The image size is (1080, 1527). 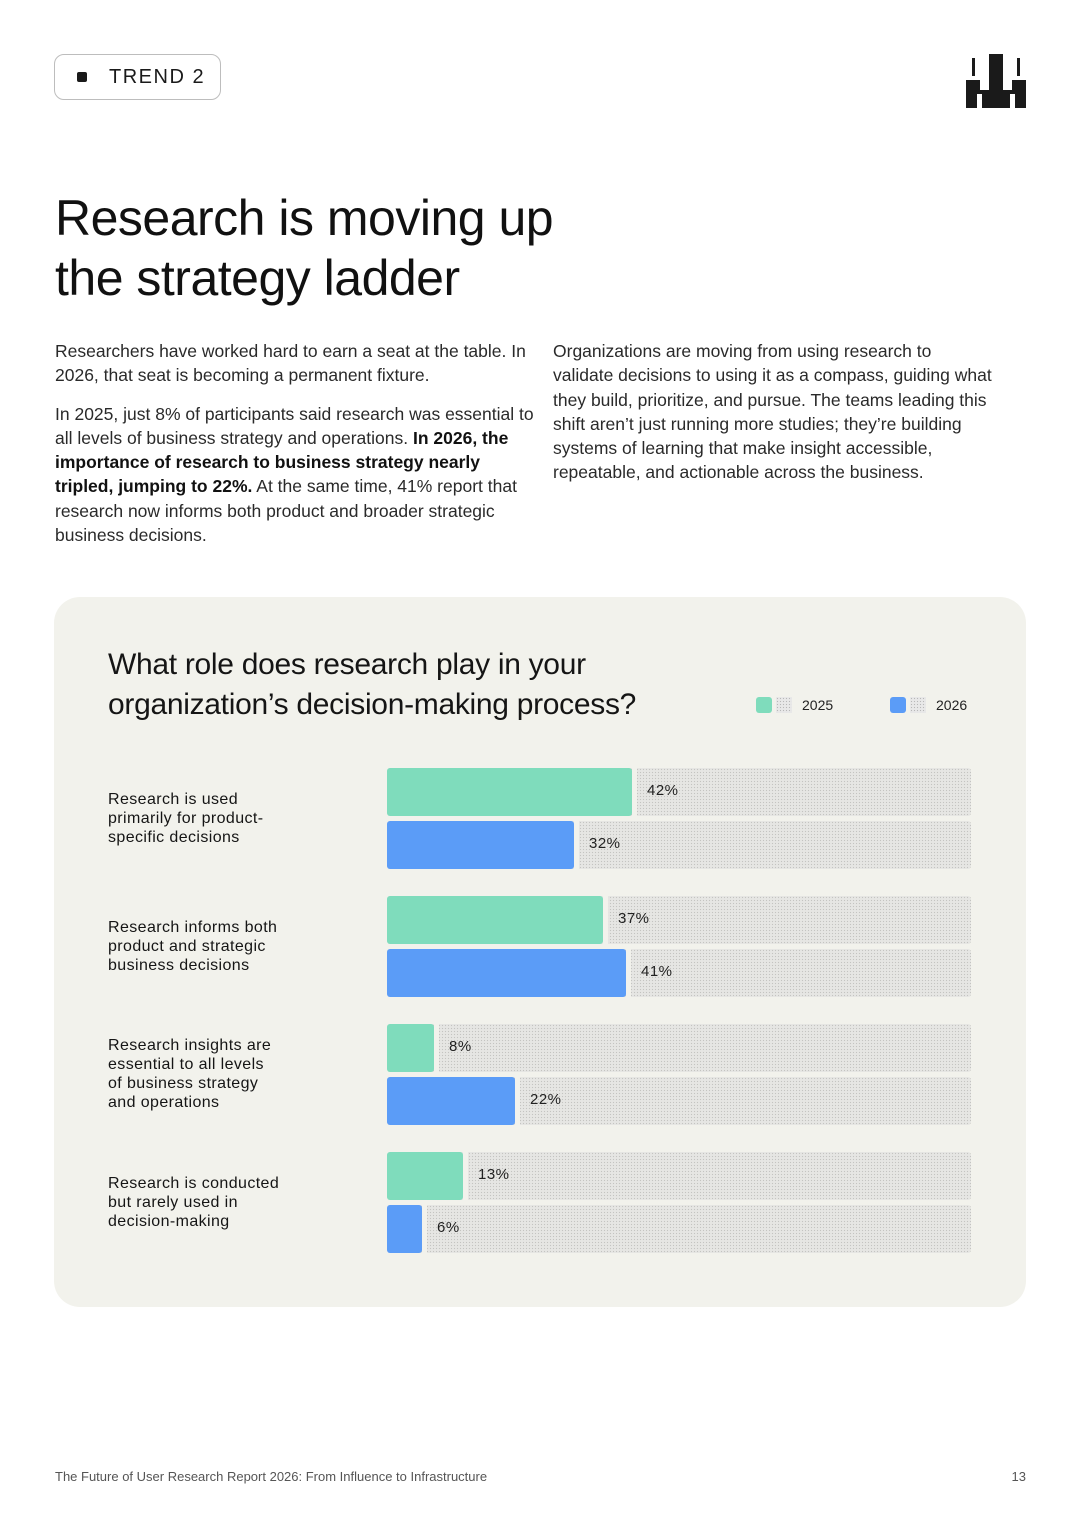 What do you see at coordinates (82, 77) in the screenshot?
I see `square-bullet-icon` at bounding box center [82, 77].